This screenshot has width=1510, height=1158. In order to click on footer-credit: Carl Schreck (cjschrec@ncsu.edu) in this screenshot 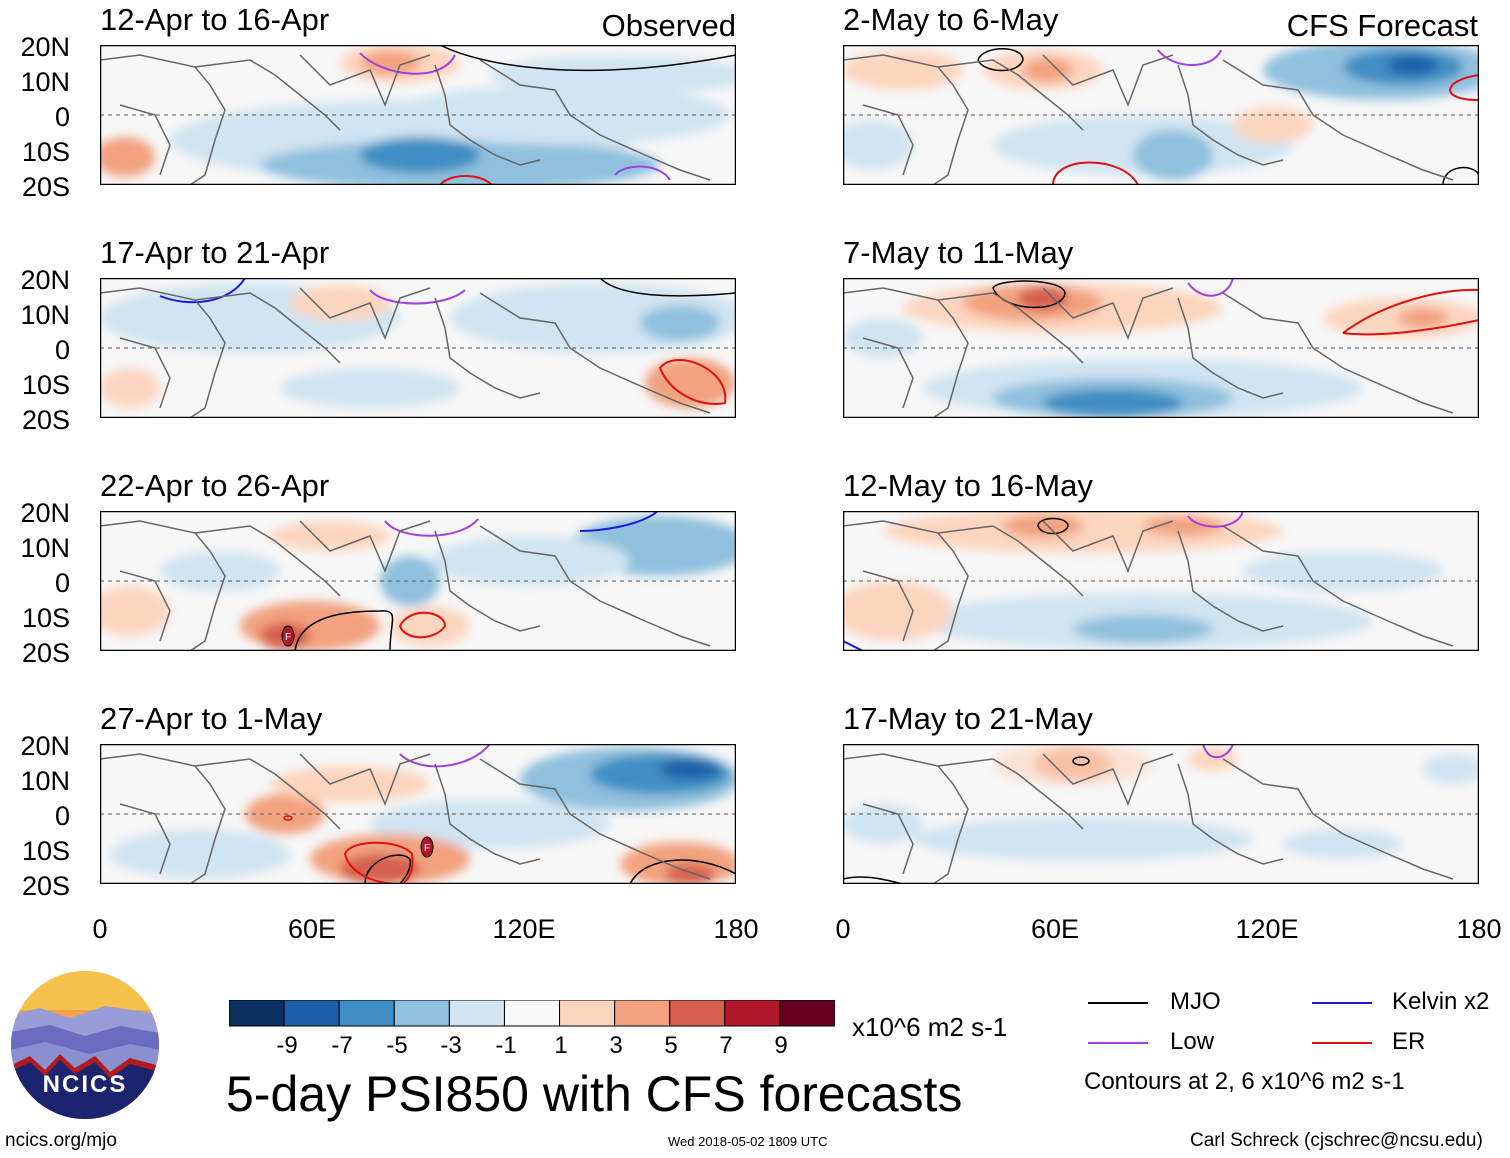, I will do `click(1336, 1140)`.